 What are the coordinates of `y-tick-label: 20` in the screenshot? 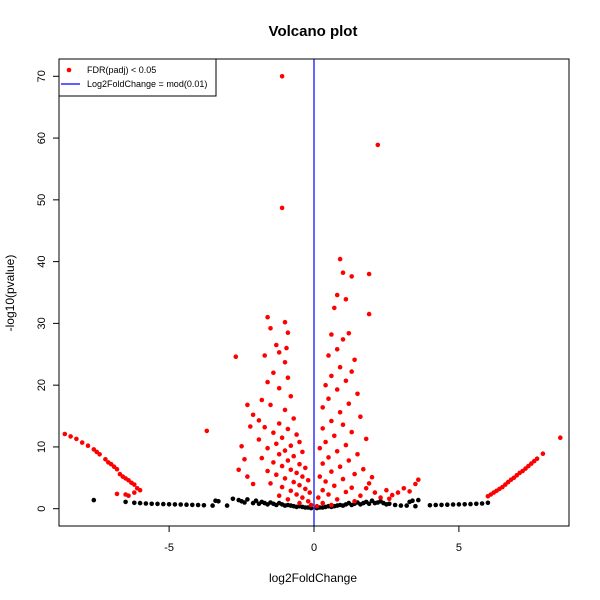 It's located at (42, 385).